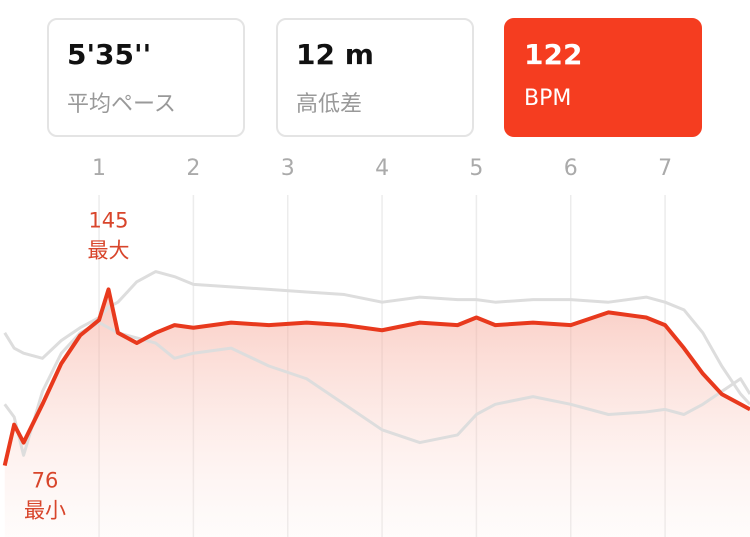 The width and height of the screenshot is (750, 537). Describe the element at coordinates (146, 77) in the screenshot. I see `summary-card: 5'35'' 平均ペース` at that location.